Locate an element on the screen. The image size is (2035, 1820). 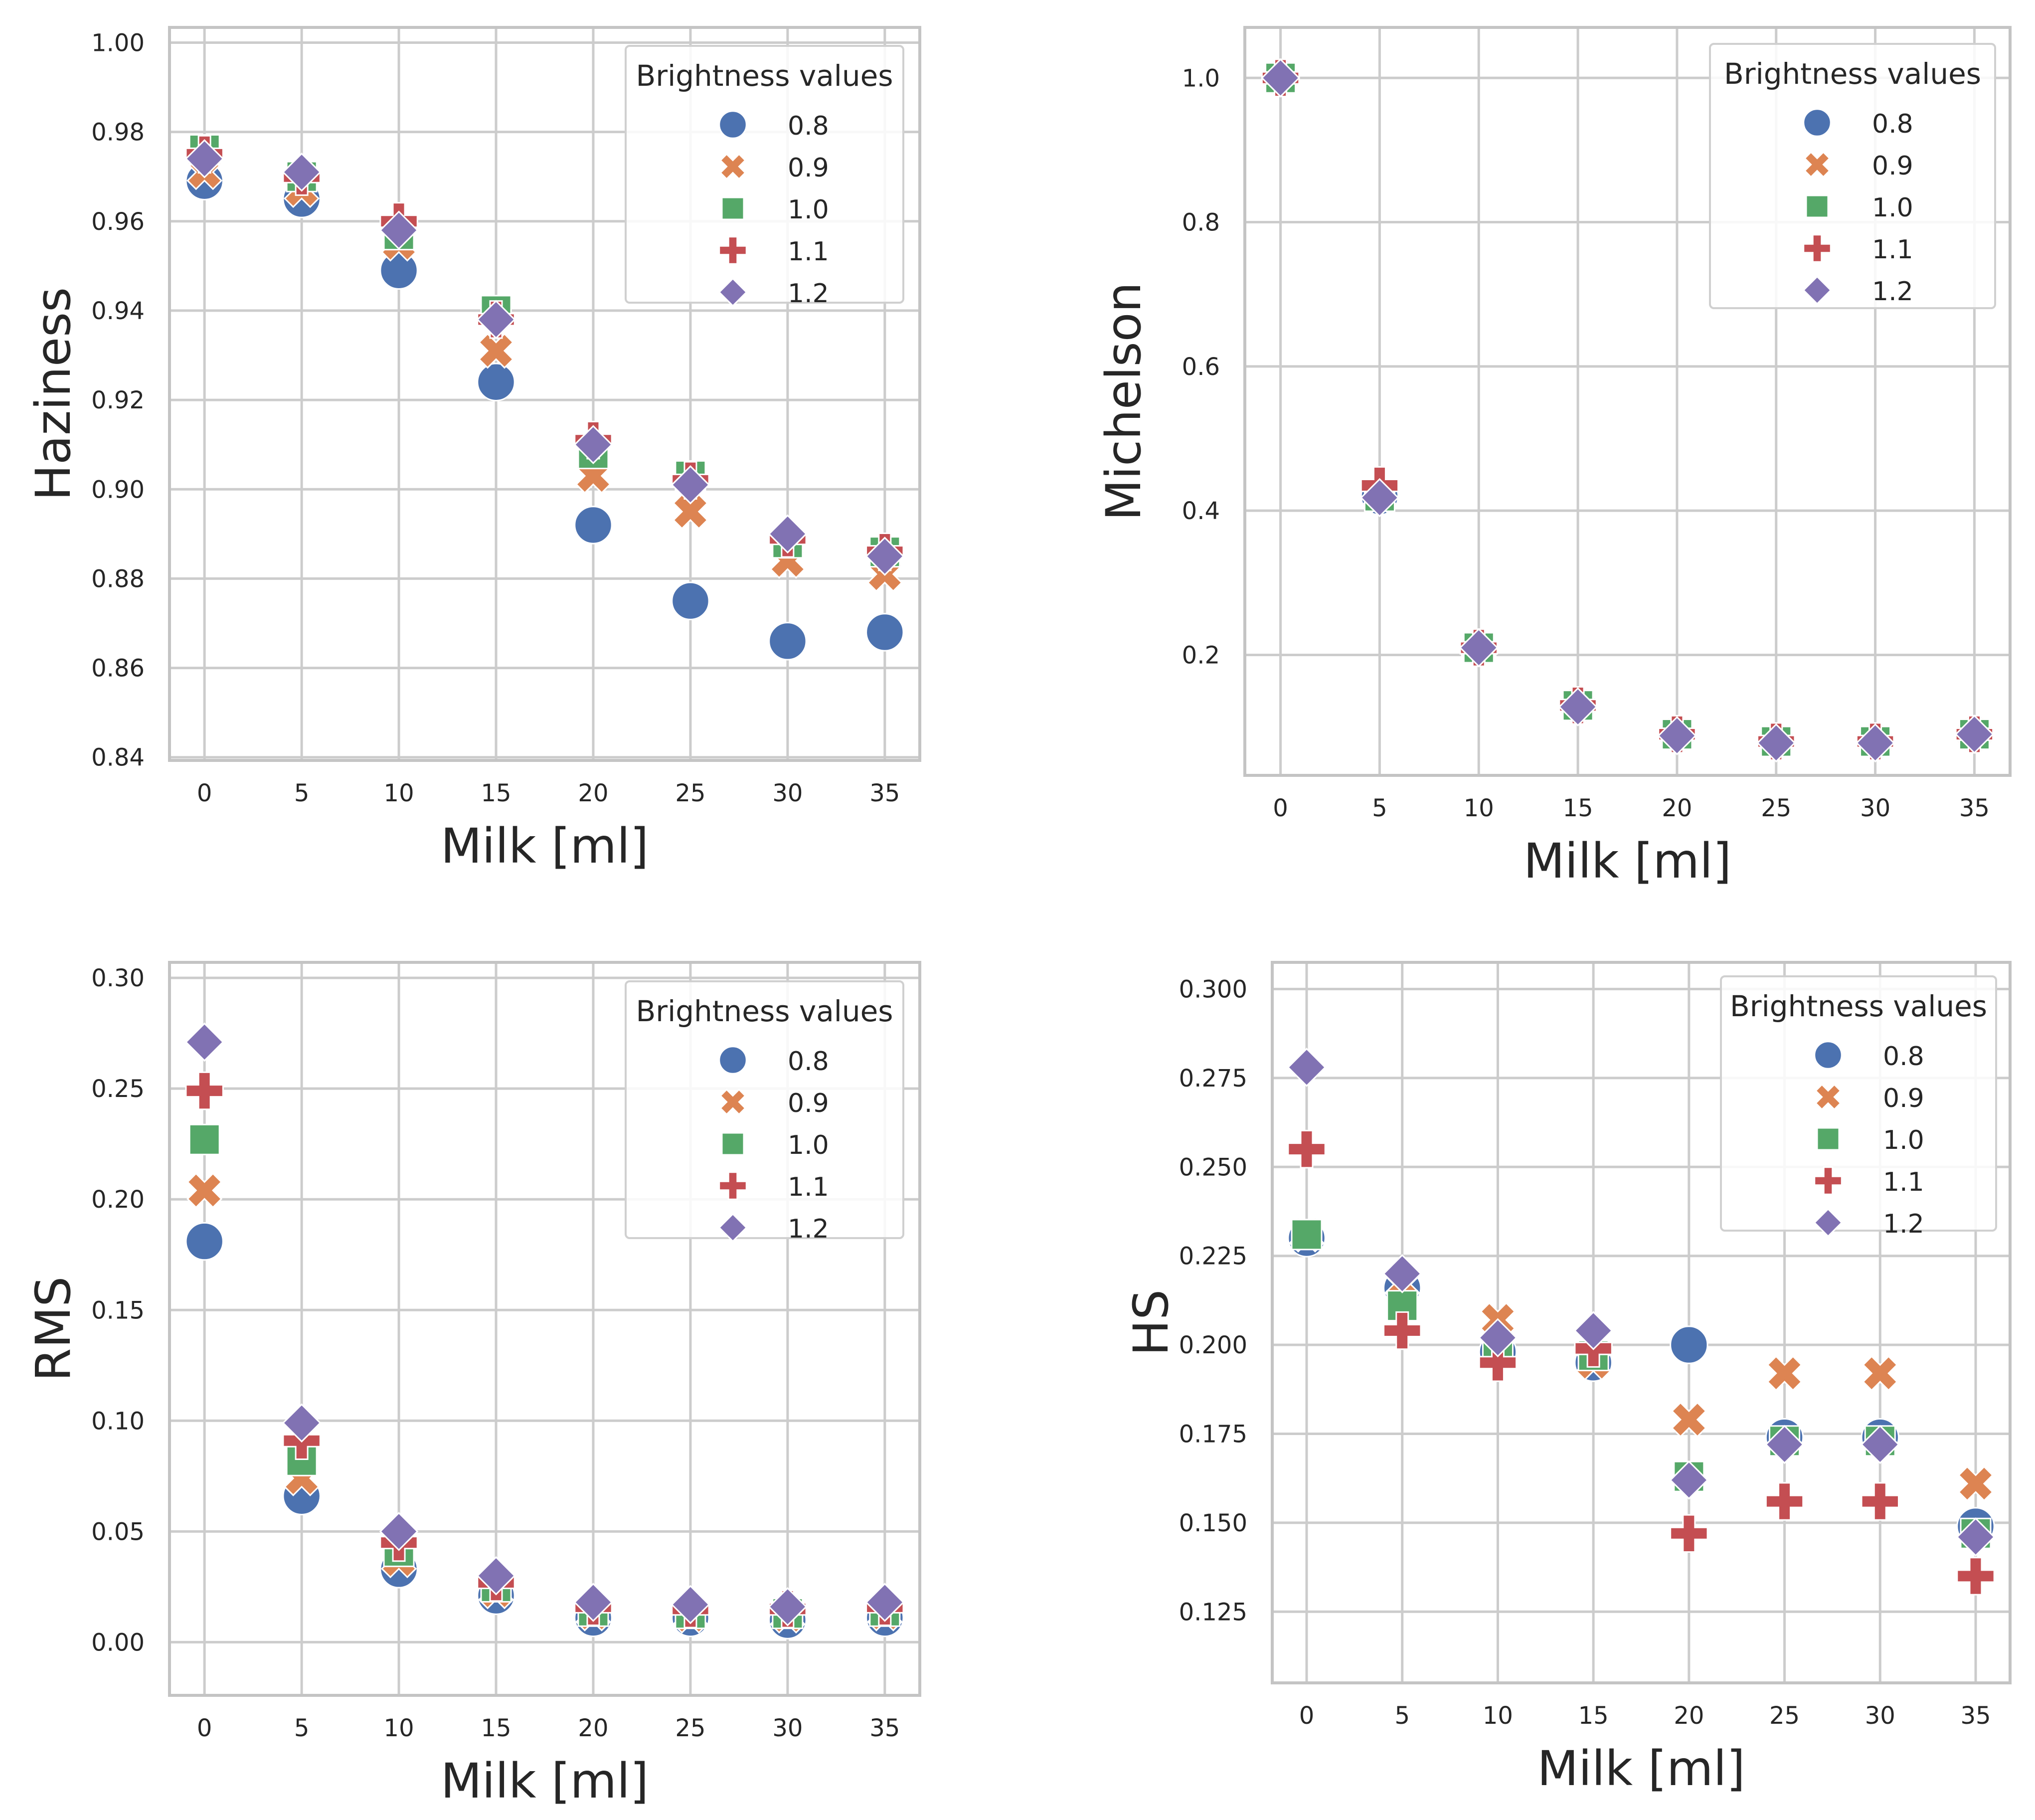
x-tick-label: 30 is located at coordinates (788, 1728).